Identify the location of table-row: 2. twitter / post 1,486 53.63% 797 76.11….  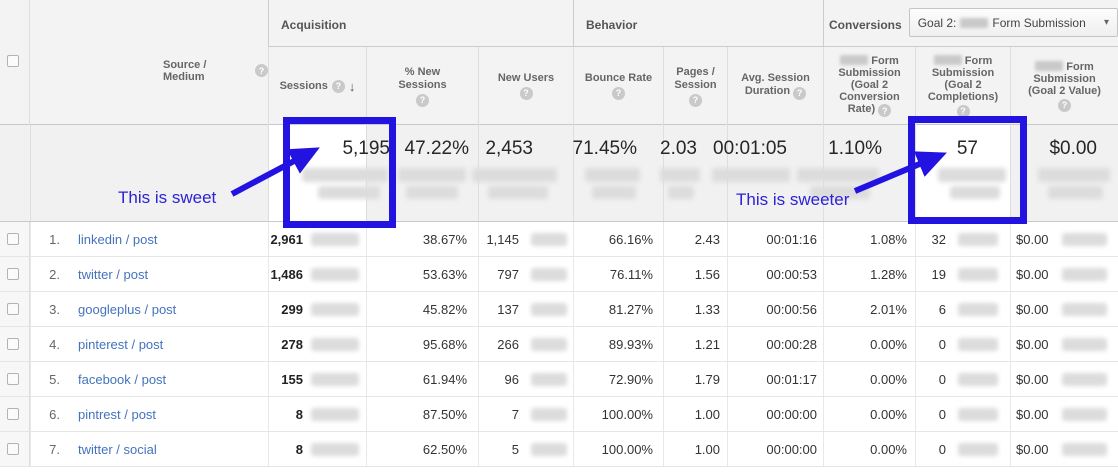
(559, 274).